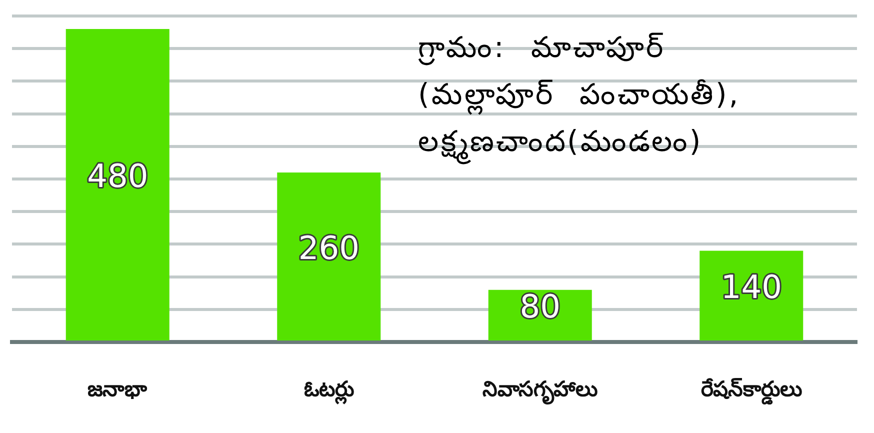  Describe the element at coordinates (118, 389) in the screenshot. I see `x-tick-label: జనాభా` at that location.